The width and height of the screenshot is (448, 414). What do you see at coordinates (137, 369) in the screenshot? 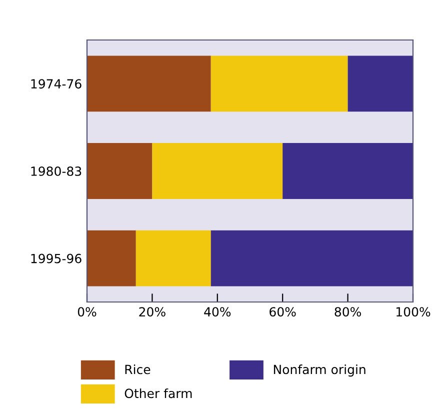
I see `legend-label: Rice` at bounding box center [137, 369].